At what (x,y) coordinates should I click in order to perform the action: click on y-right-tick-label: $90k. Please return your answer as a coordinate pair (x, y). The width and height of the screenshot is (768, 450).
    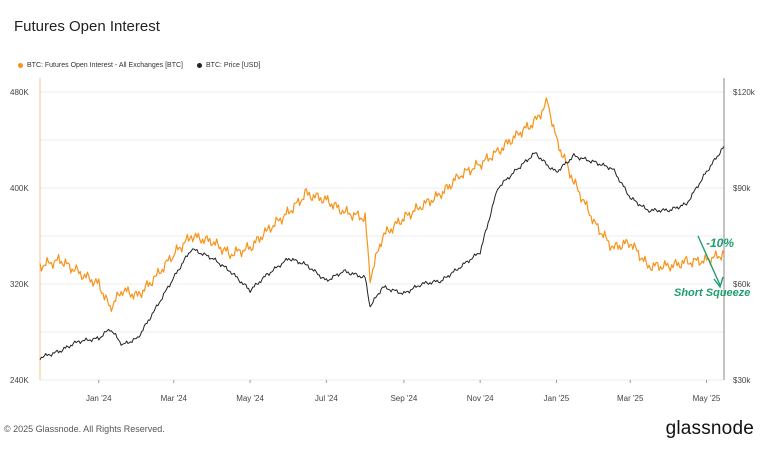
    Looking at the image, I should click on (742, 188).